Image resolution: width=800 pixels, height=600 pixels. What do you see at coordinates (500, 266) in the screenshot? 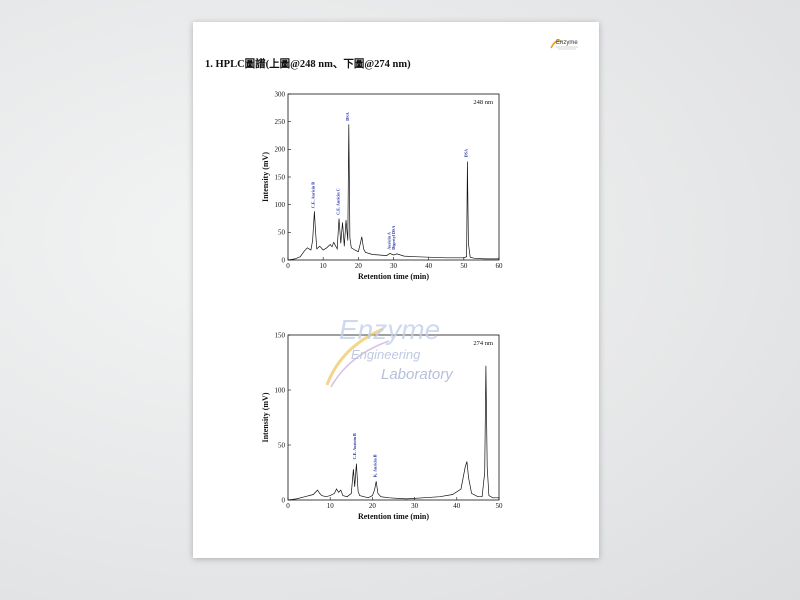
I see `x-tick-label: 60` at bounding box center [500, 266].